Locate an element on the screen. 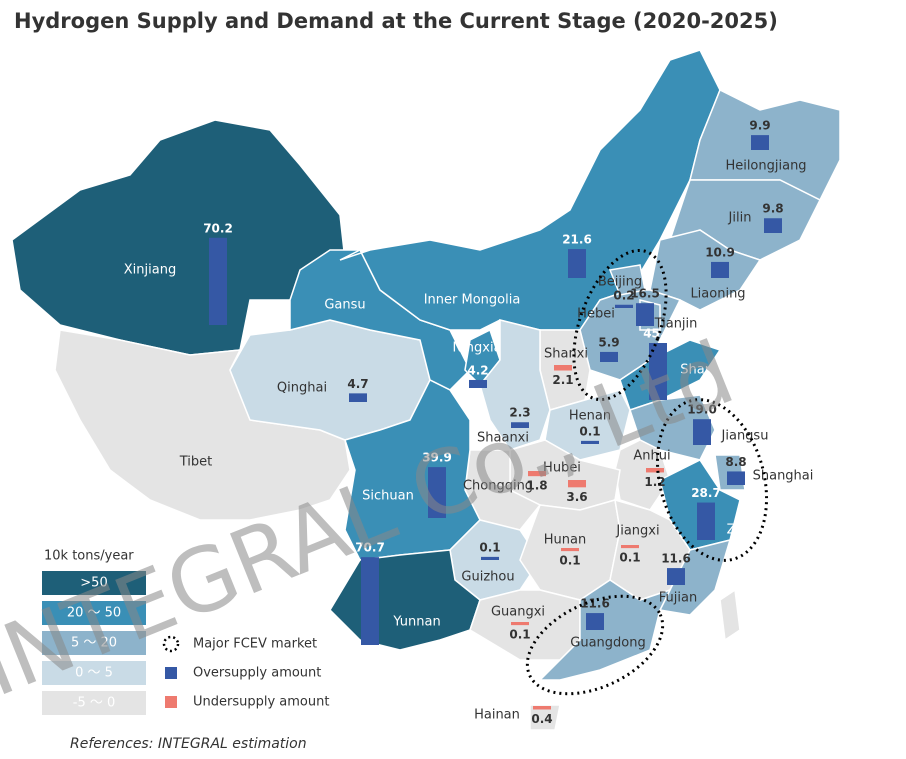 Image resolution: width=906 pixels, height=759 pixels. legend-label: 20 ～ 50 is located at coordinates (94, 613).